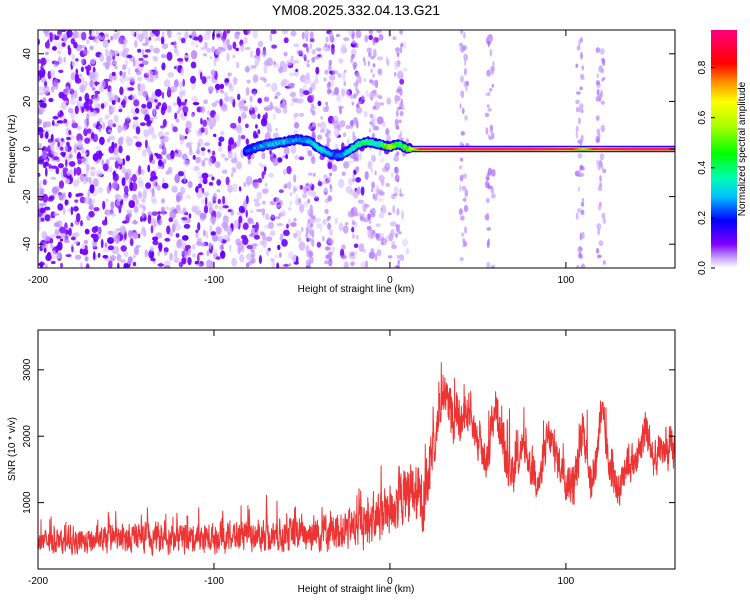 The height and width of the screenshot is (600, 750). I want to click on y-tick-label: 0, so click(27, 149).